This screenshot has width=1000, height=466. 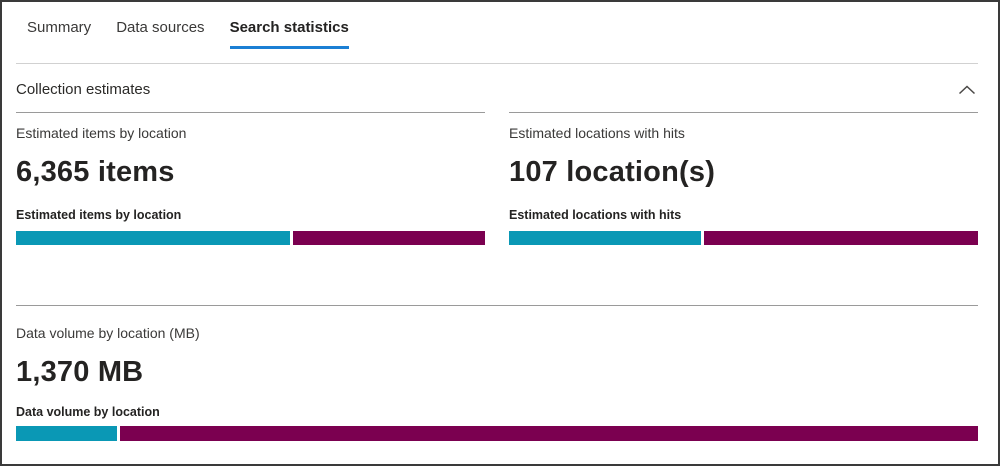 I want to click on metric-value: 6,365 items, so click(x=95, y=172).